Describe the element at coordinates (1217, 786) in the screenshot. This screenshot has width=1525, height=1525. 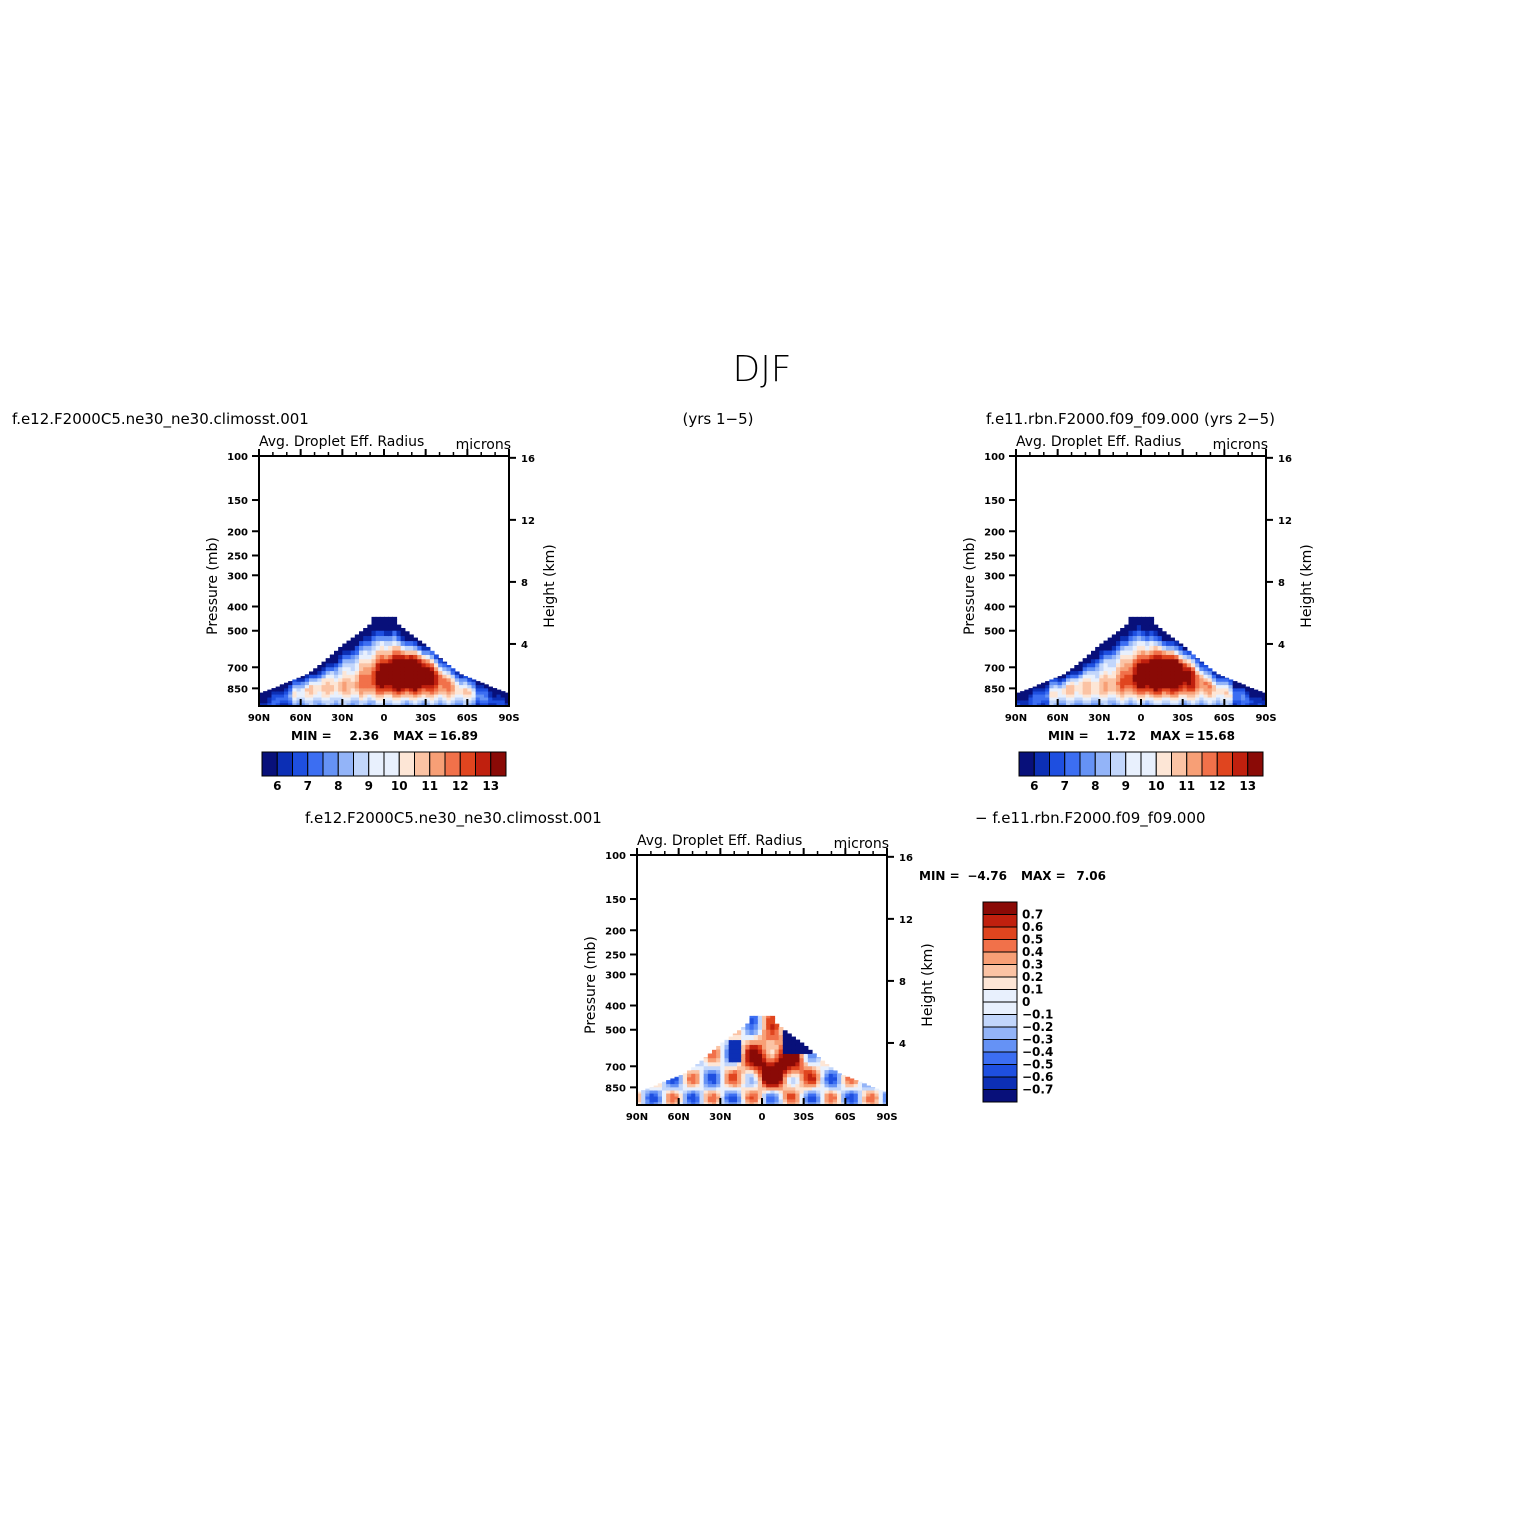
I see `colorbar-label: 12` at that location.